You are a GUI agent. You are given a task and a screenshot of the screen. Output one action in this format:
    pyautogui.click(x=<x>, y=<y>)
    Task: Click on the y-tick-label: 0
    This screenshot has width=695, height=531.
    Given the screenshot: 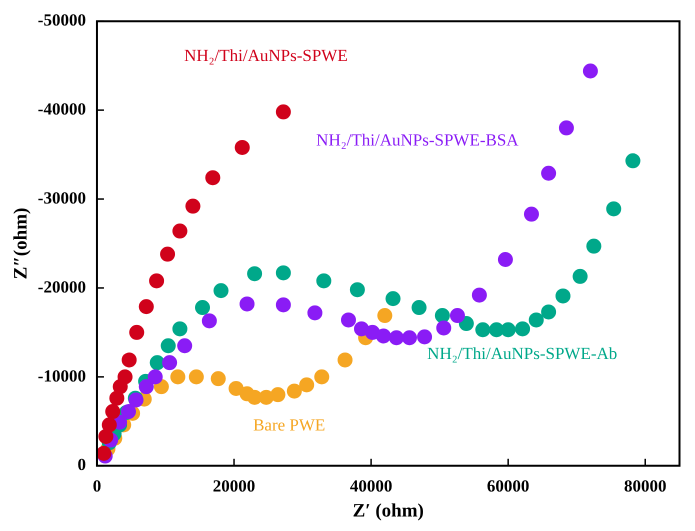 What is the action you would take?
    pyautogui.click(x=81, y=464)
    